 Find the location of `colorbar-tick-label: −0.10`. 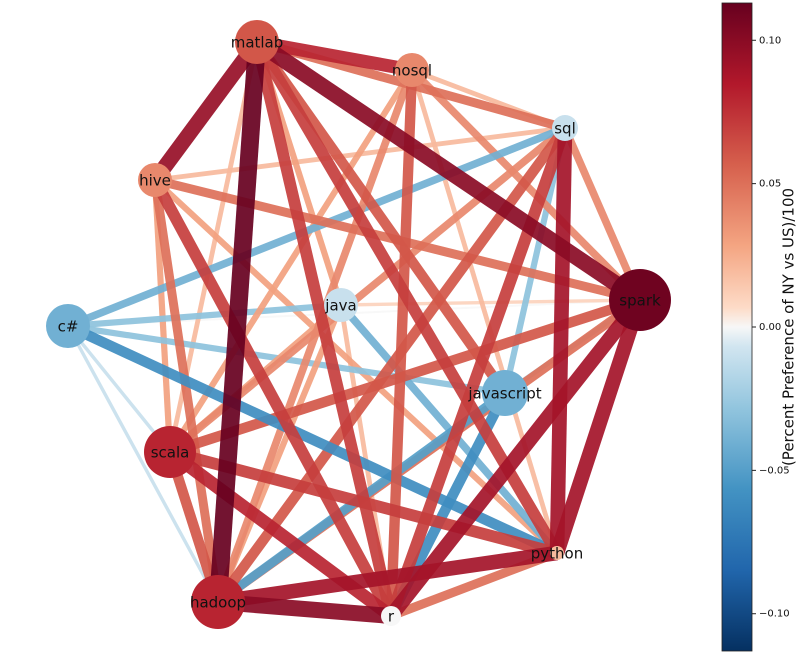

colorbar-tick-label: −0.10 is located at coordinates (774, 614).